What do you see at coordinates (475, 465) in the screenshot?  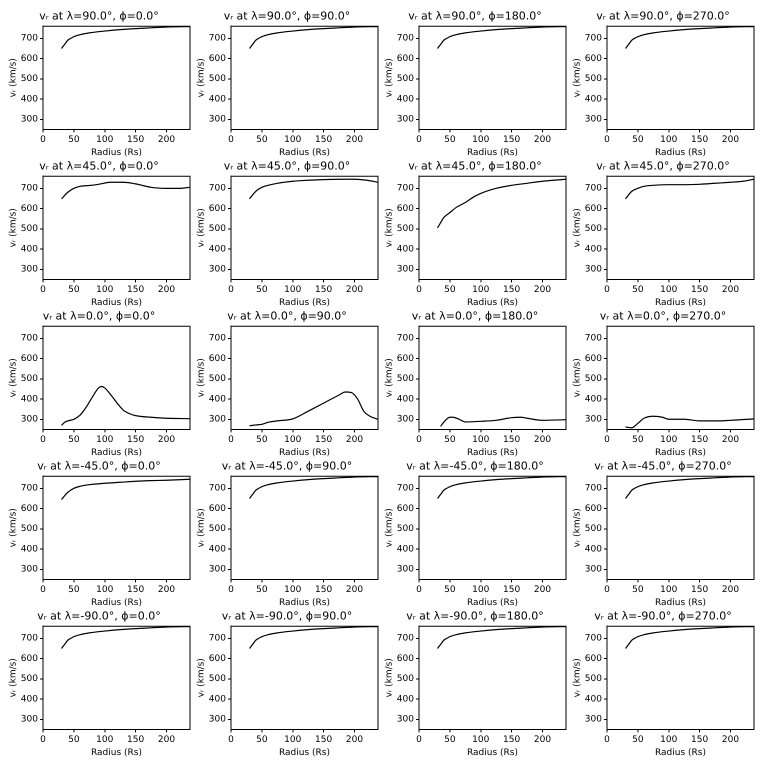 I see `chart-title: vᵣ at λ=-45.0°, ϕ=180.0°` at bounding box center [475, 465].